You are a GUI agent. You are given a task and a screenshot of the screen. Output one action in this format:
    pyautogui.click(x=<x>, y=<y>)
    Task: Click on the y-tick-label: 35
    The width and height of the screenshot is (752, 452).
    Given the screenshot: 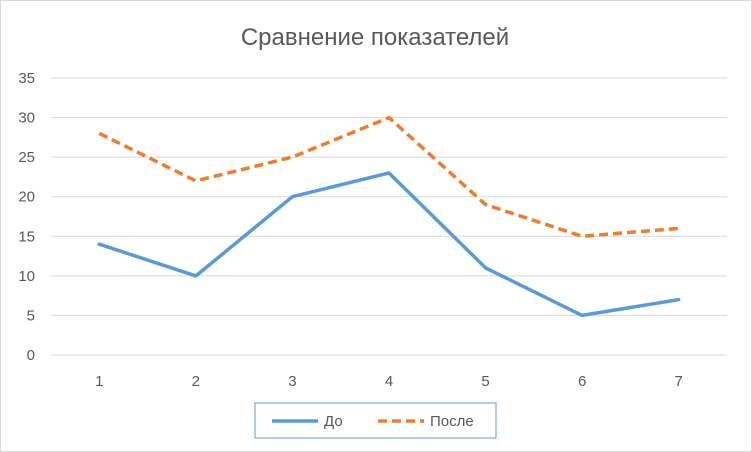 What is the action you would take?
    pyautogui.click(x=26, y=78)
    